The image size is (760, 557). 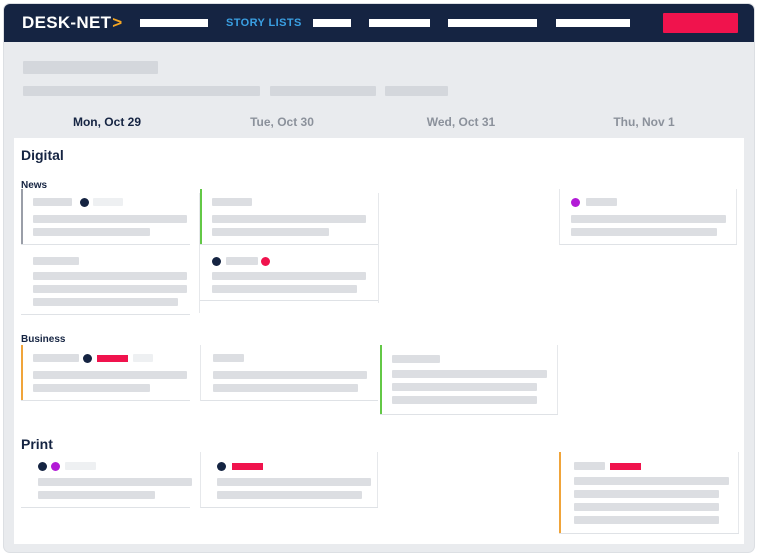 What do you see at coordinates (644, 122) in the screenshot?
I see `day-header-thu: Thu, Nov 1` at bounding box center [644, 122].